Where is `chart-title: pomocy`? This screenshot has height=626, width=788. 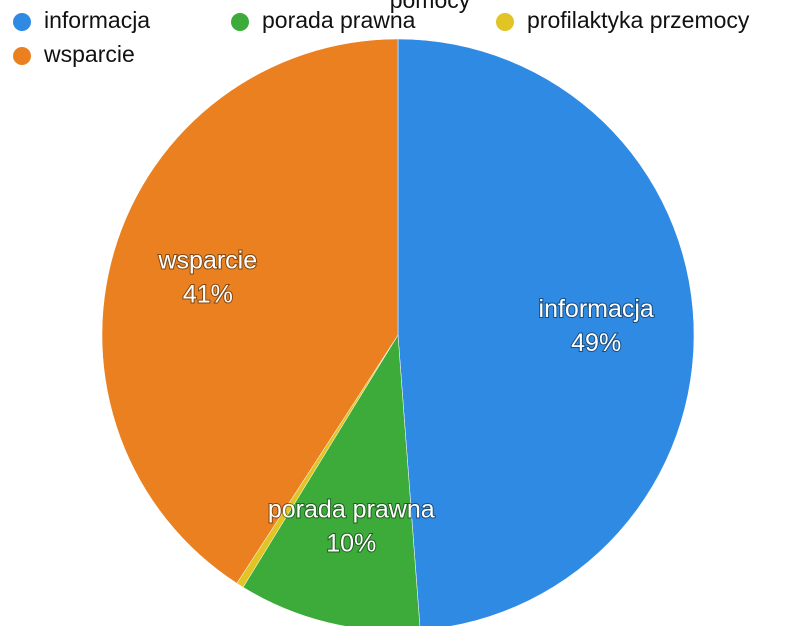
chart-title: pomocy is located at coordinates (430, 6).